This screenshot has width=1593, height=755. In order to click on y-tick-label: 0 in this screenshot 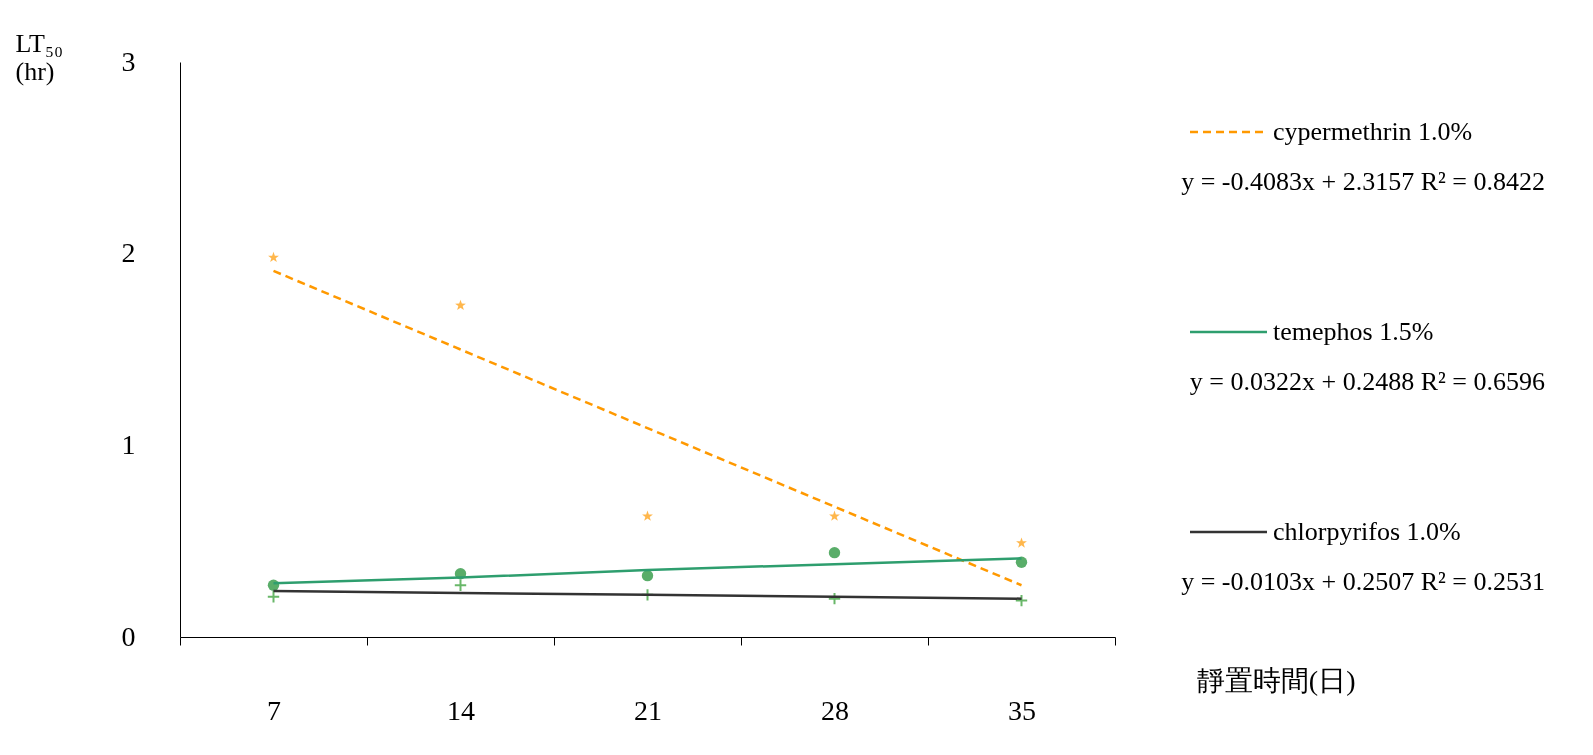, I will do `click(128, 636)`.